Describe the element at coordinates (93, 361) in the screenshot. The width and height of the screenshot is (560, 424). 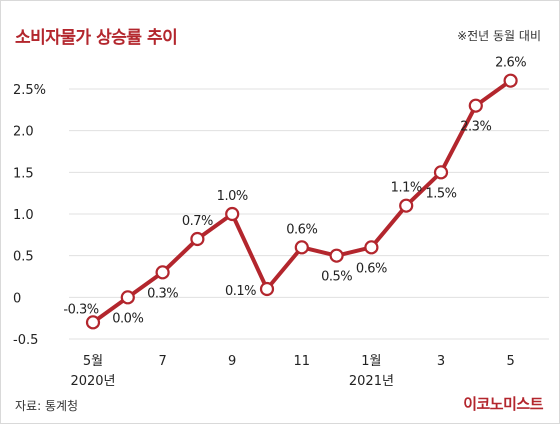
I see `x-tick-label: 5월` at that location.